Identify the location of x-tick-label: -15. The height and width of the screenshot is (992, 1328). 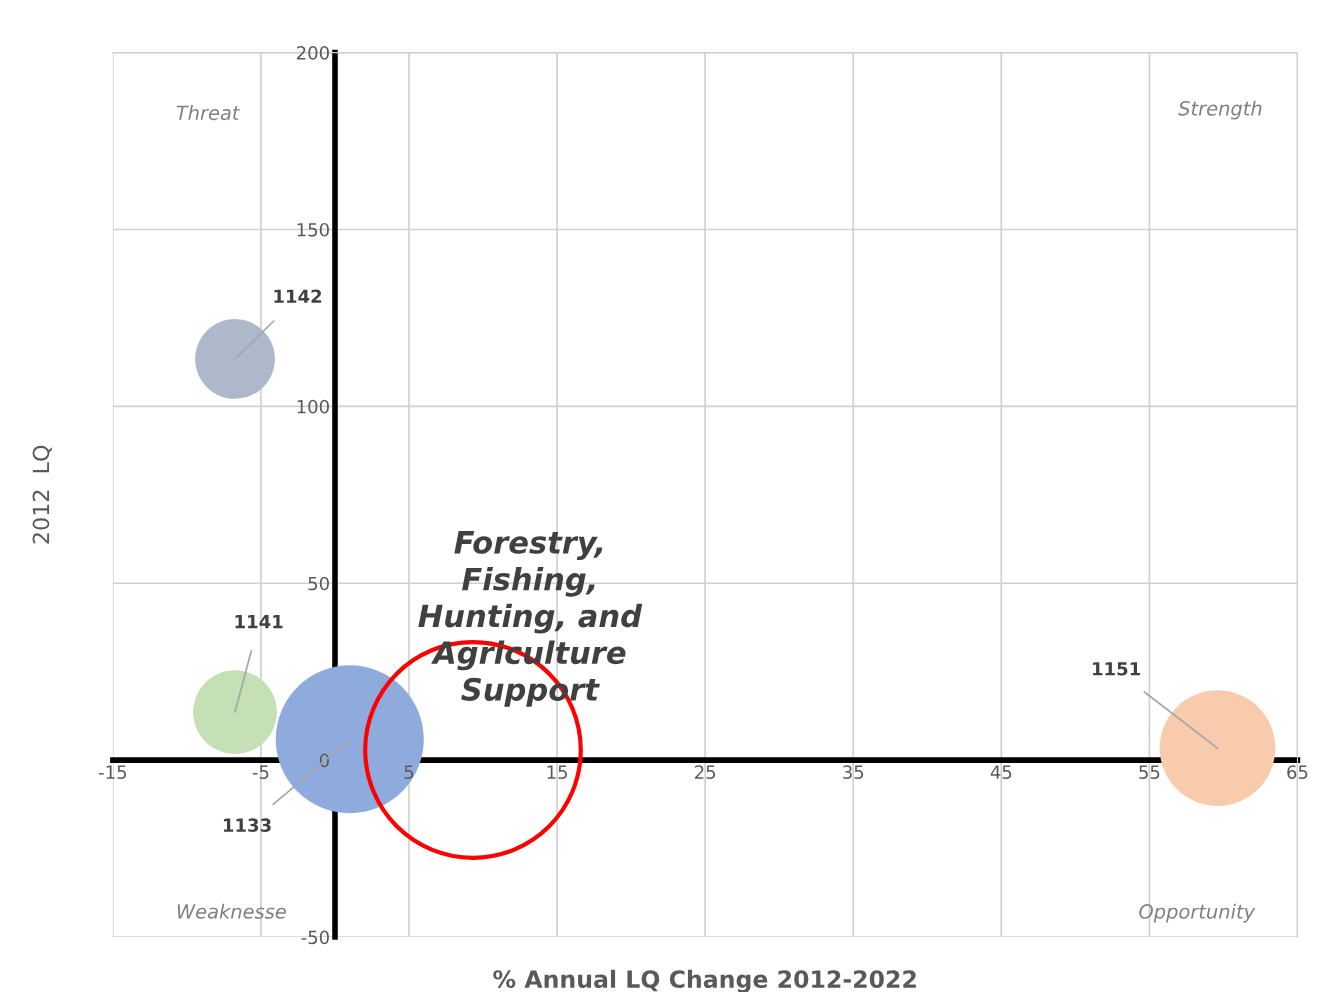
(113, 772).